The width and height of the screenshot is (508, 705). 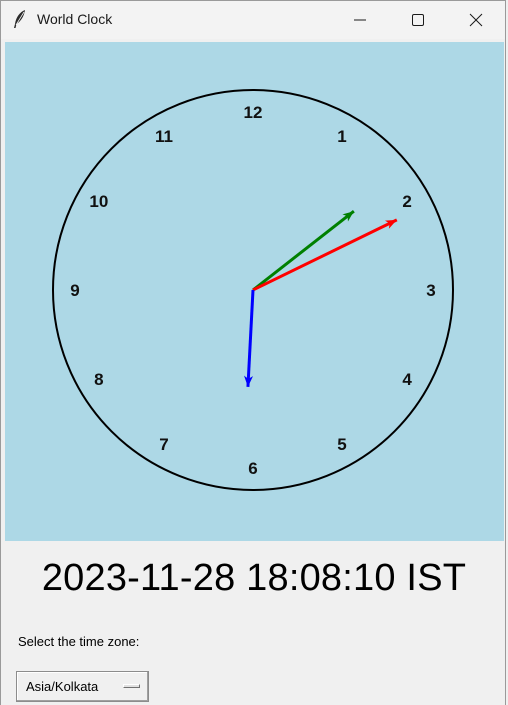 What do you see at coordinates (164, 136) in the screenshot?
I see `clock-number-11: 11` at bounding box center [164, 136].